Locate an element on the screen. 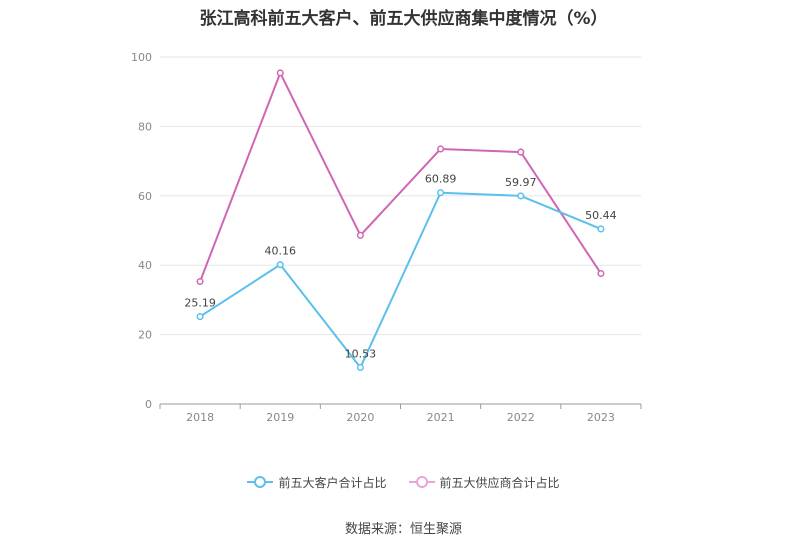  legend-label-customers: 前五大客户合计占比 is located at coordinates (332, 482).